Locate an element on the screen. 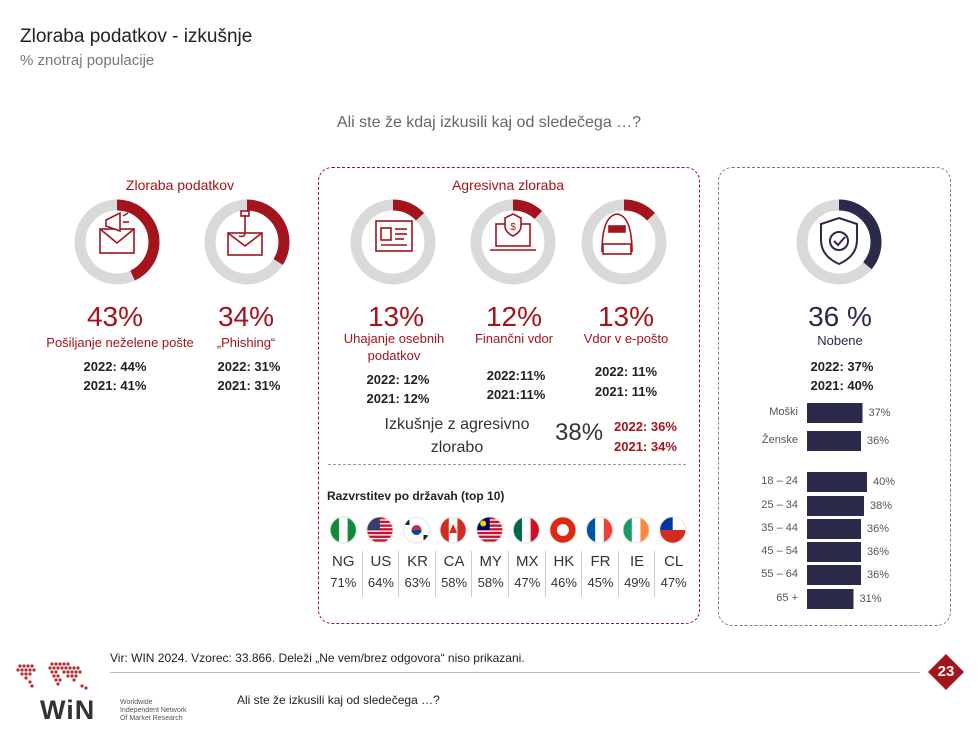 This screenshot has width=978, height=734. phishing-2021: 2021: 31% is located at coordinates (249, 385).